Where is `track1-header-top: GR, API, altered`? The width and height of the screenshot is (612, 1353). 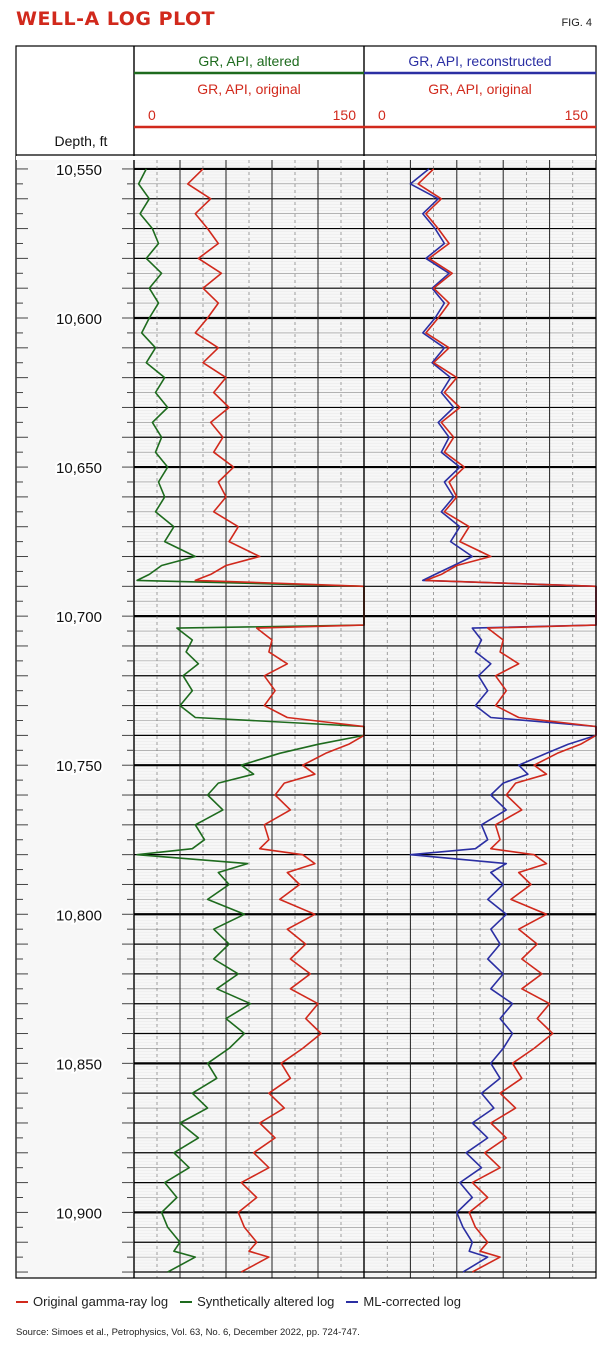
track1-header-top: GR, API, altered is located at coordinates (248, 61).